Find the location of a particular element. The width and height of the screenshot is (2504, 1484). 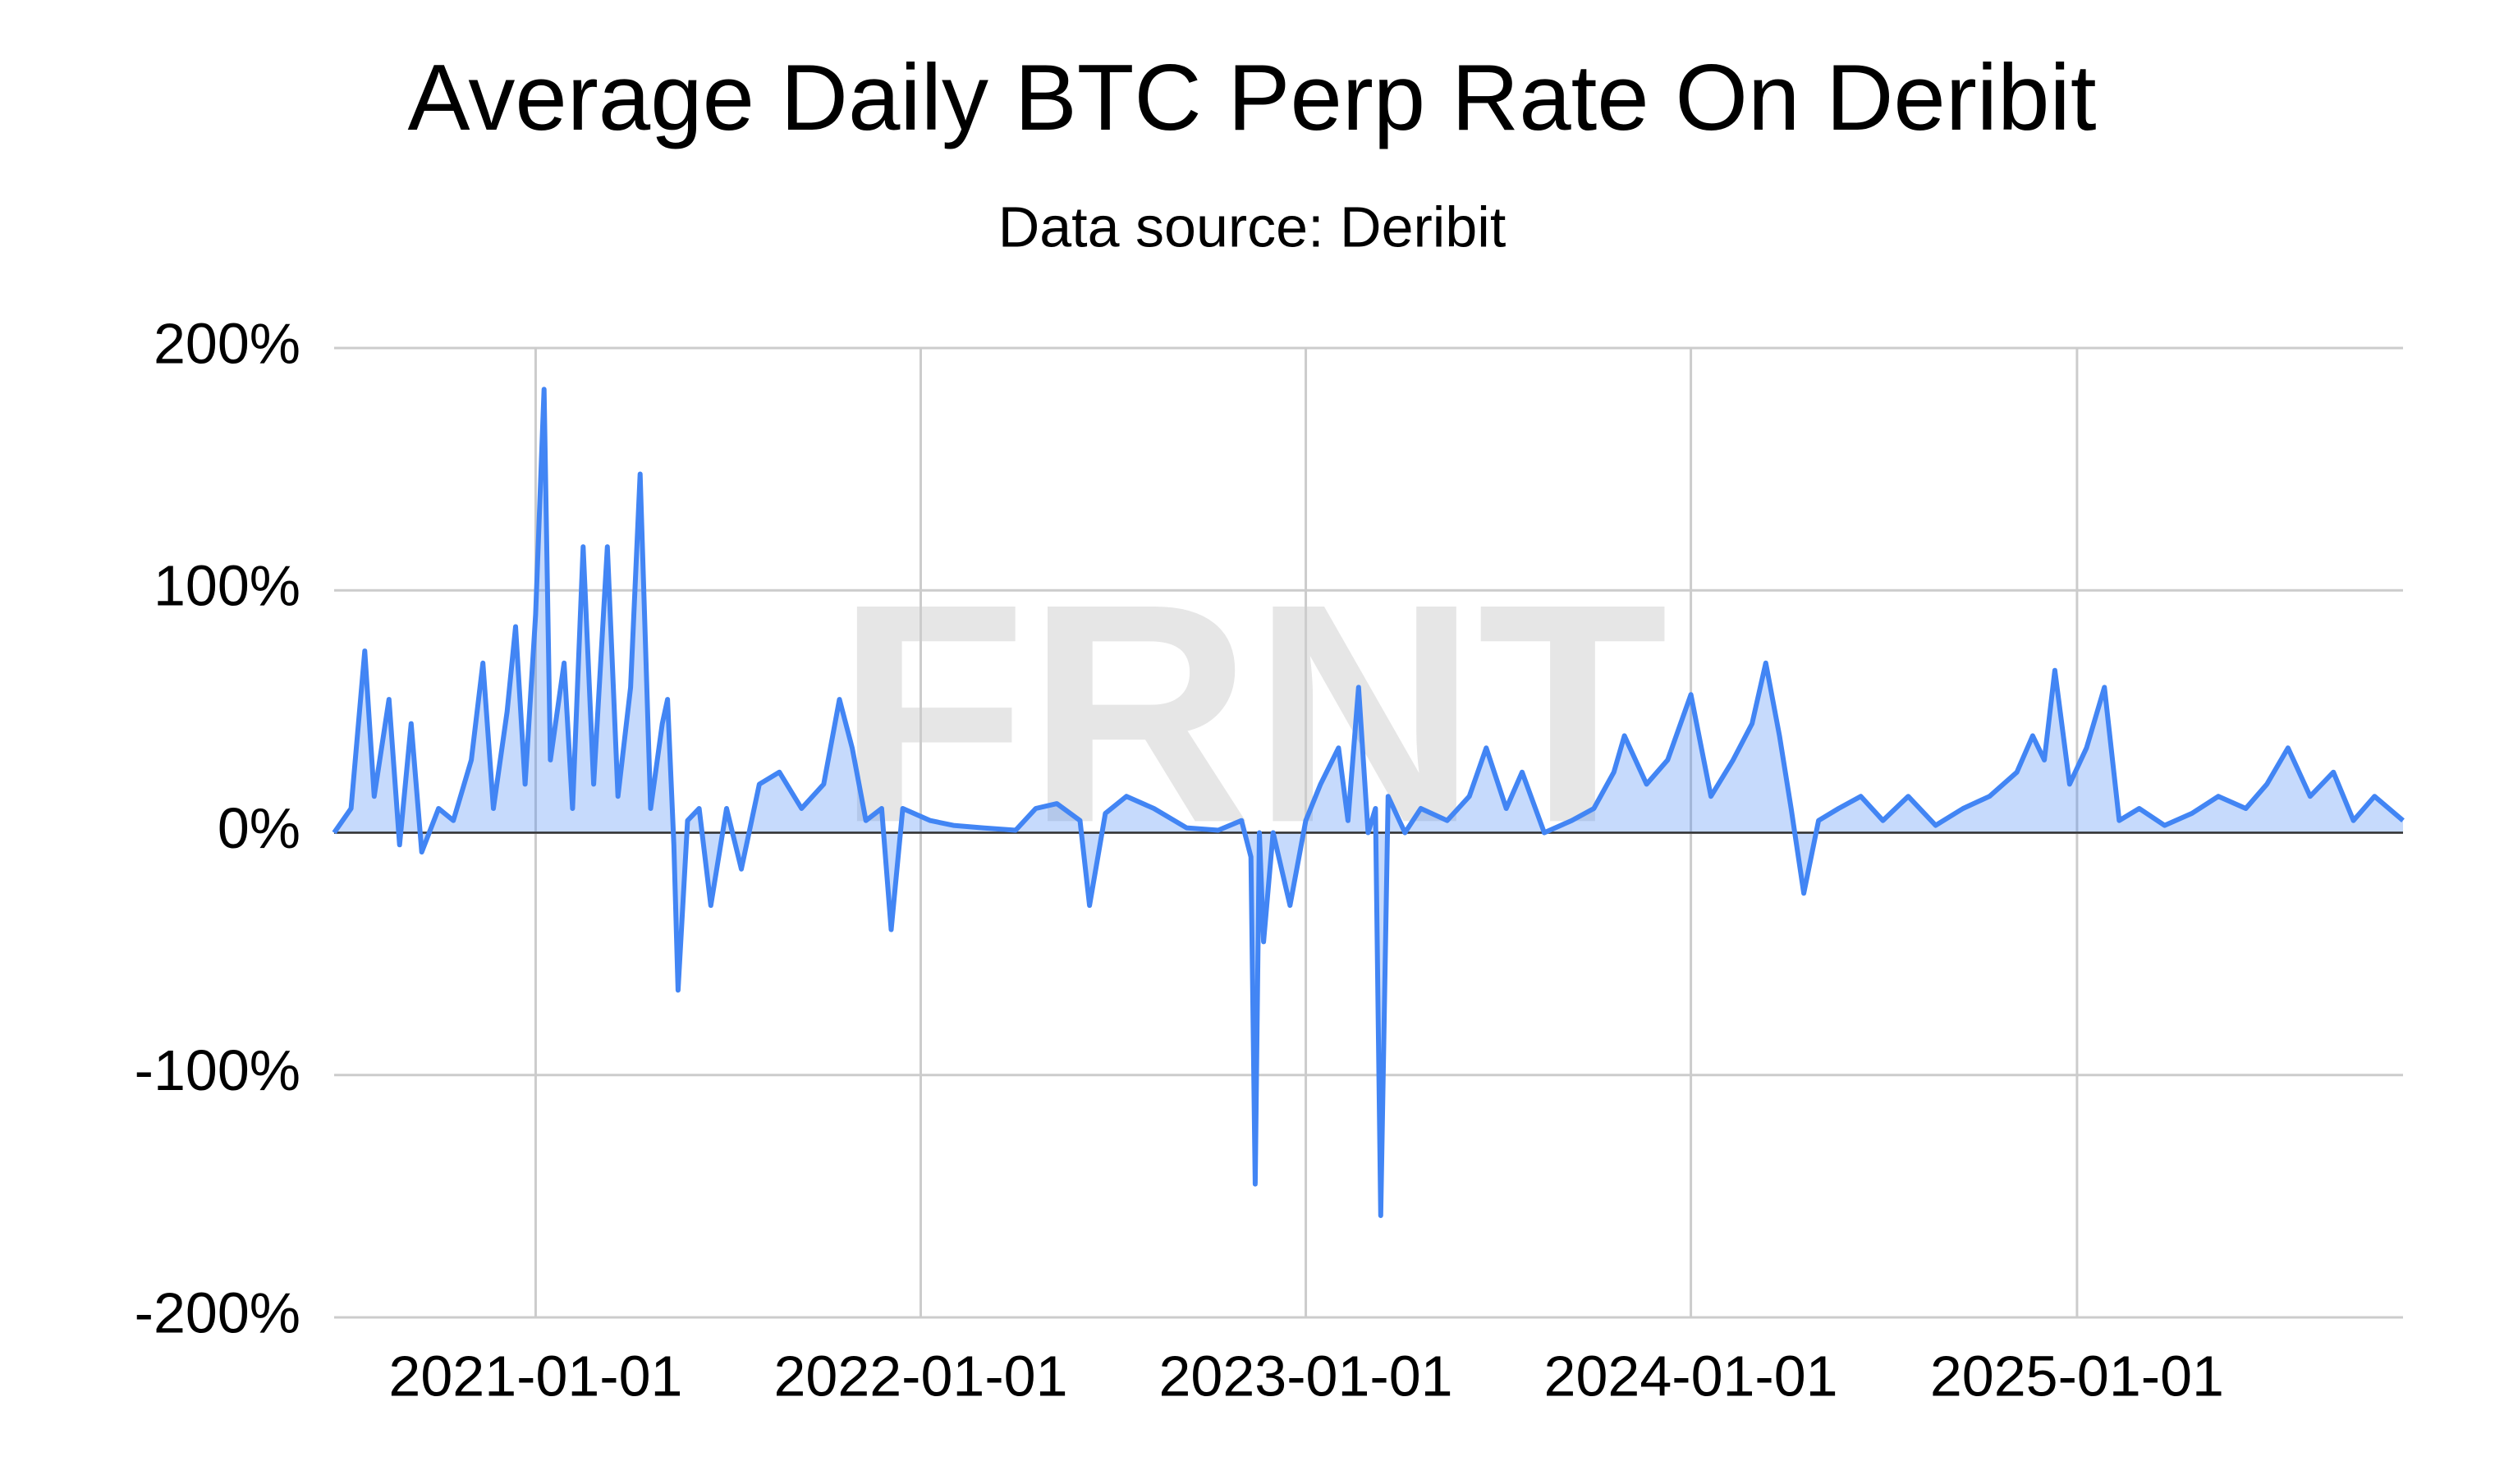

x-tick-label: 2025-01-01 is located at coordinates (2077, 1376).